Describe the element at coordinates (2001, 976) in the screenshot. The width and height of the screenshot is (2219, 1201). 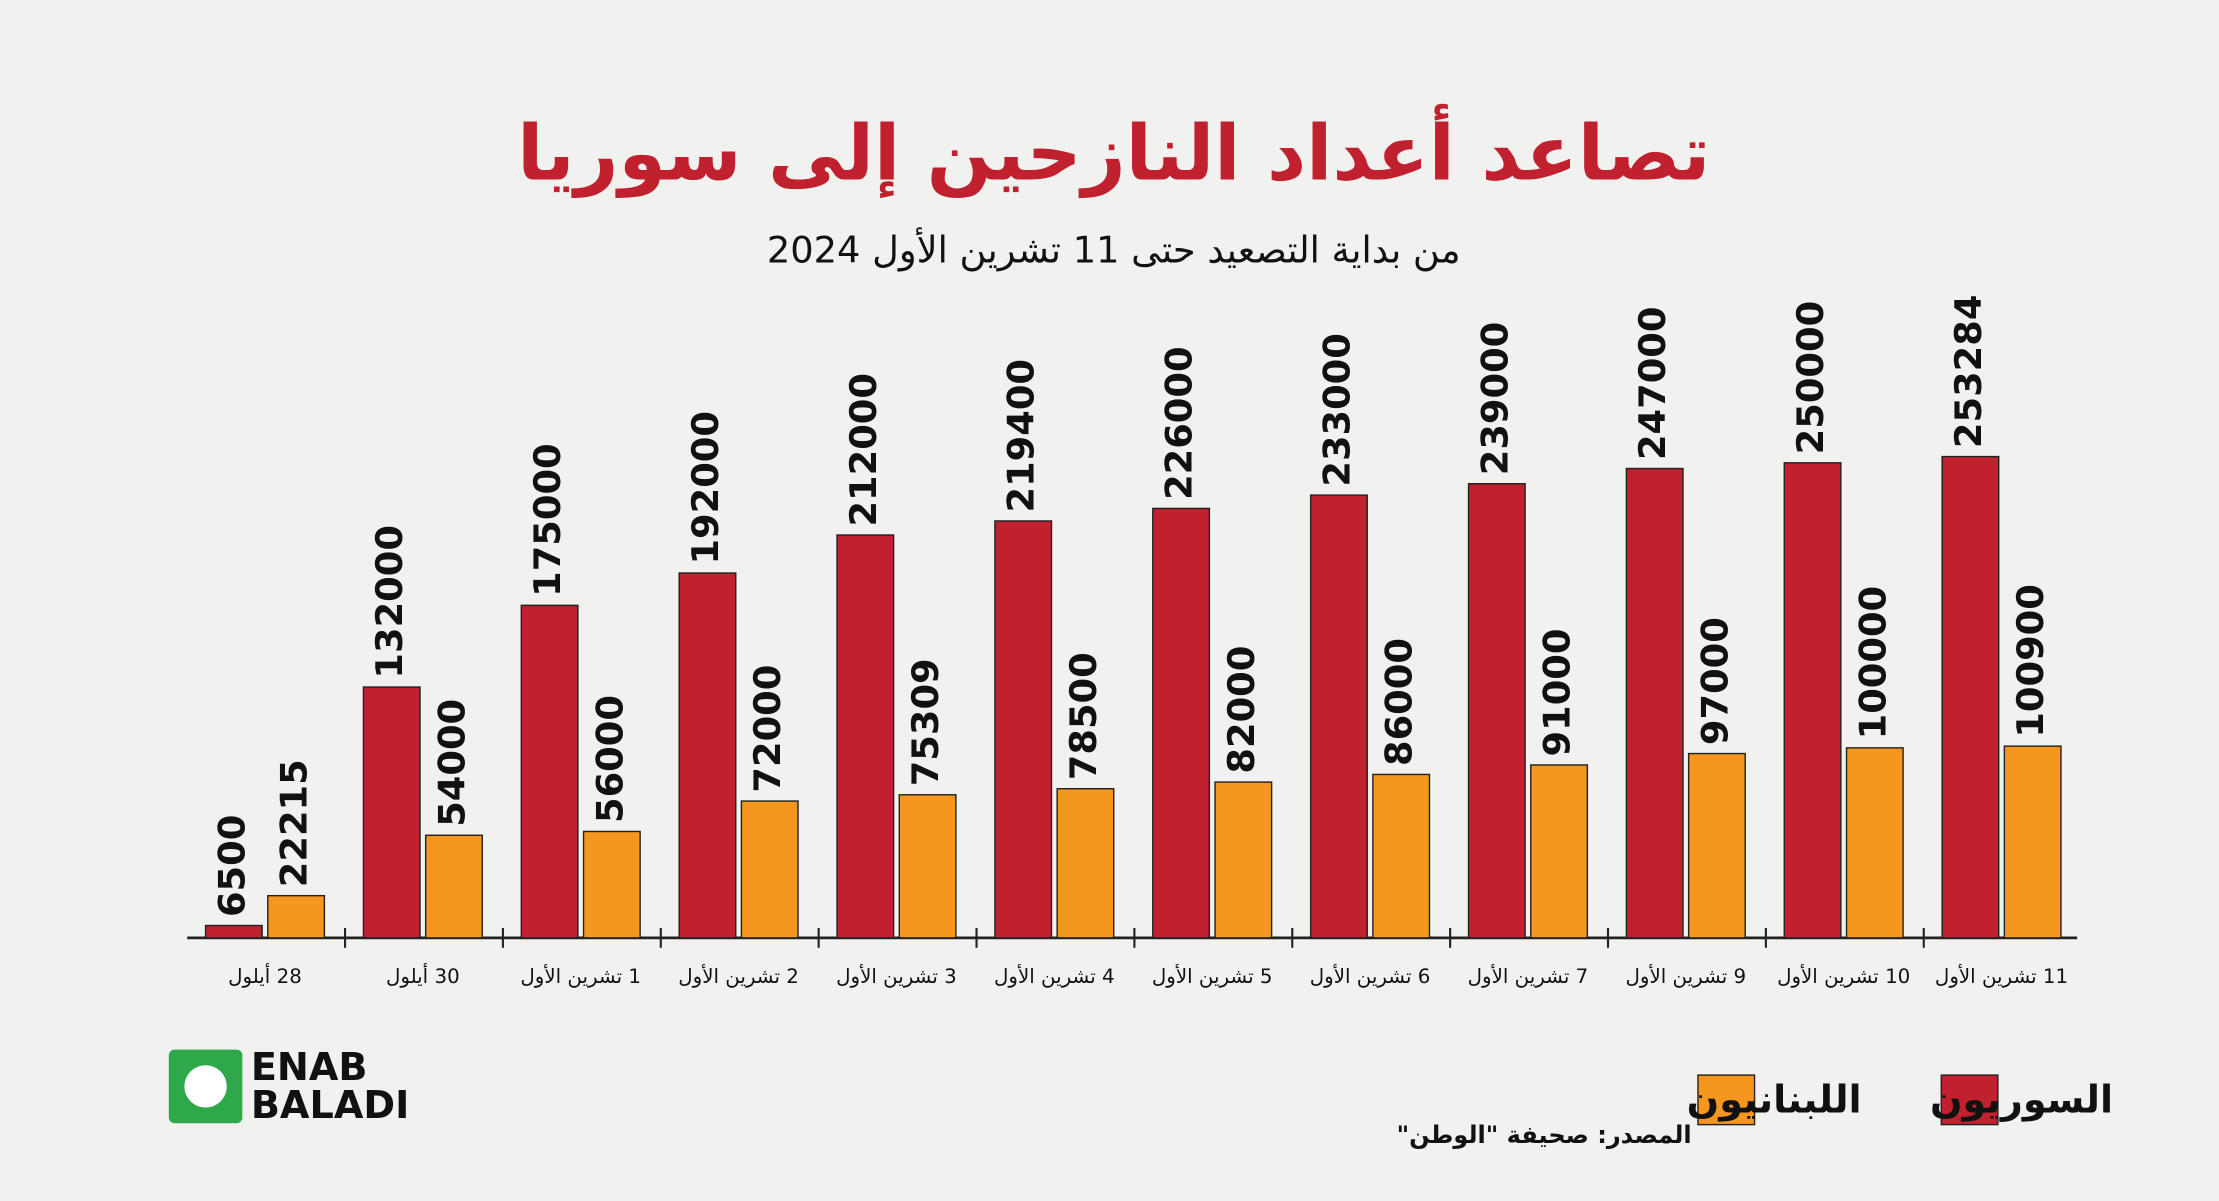
I see `x-tick-label: 11 تشرين الأول` at that location.